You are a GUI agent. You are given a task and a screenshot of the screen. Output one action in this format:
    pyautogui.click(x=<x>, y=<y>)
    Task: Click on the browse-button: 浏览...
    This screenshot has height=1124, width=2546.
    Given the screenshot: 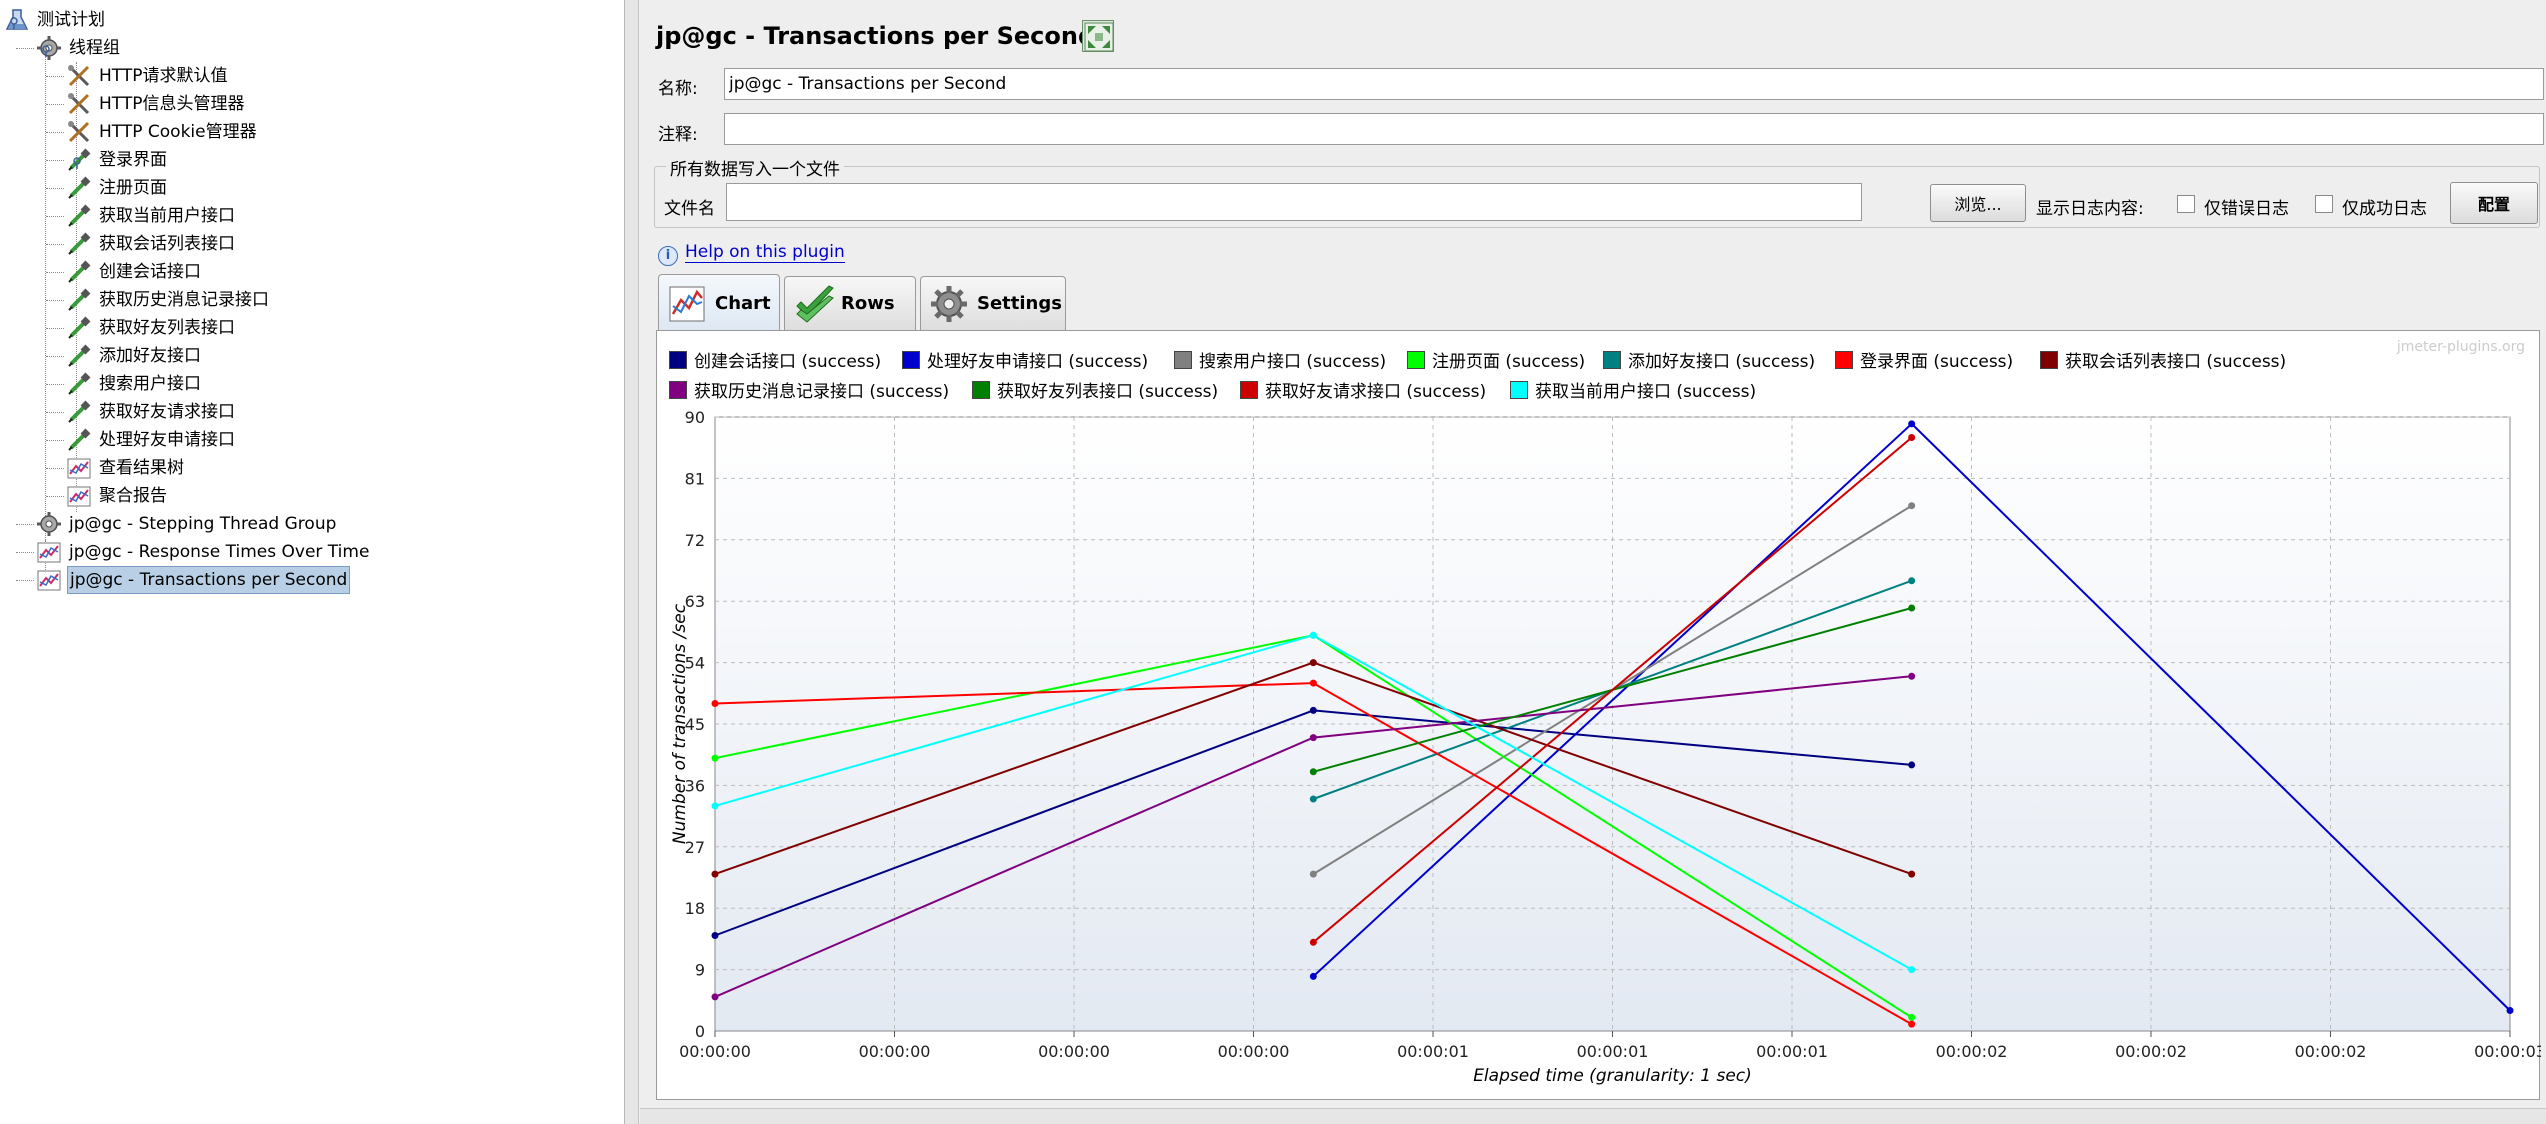 What is the action you would take?
    pyautogui.click(x=1978, y=203)
    